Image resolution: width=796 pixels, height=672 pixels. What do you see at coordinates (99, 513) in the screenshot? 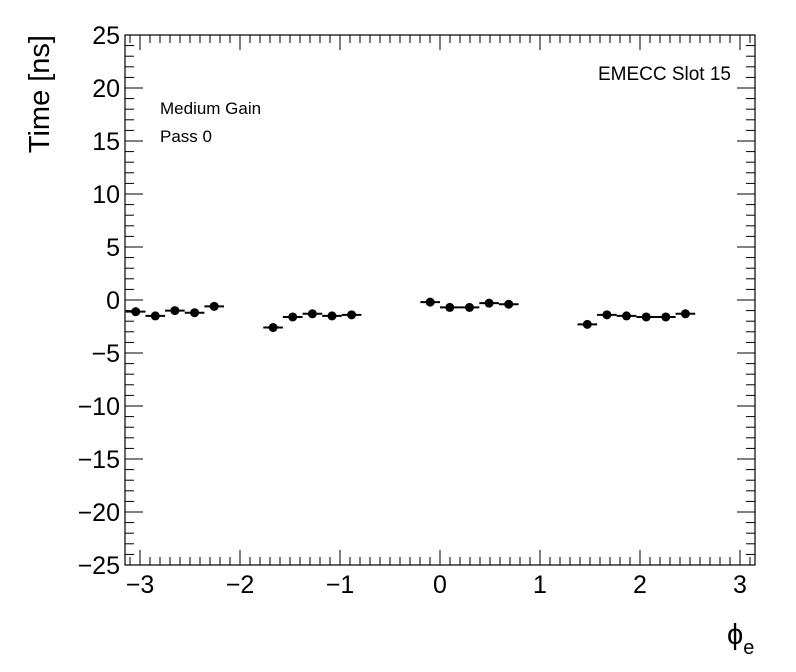
I see `y-tick-label: −20` at bounding box center [99, 513].